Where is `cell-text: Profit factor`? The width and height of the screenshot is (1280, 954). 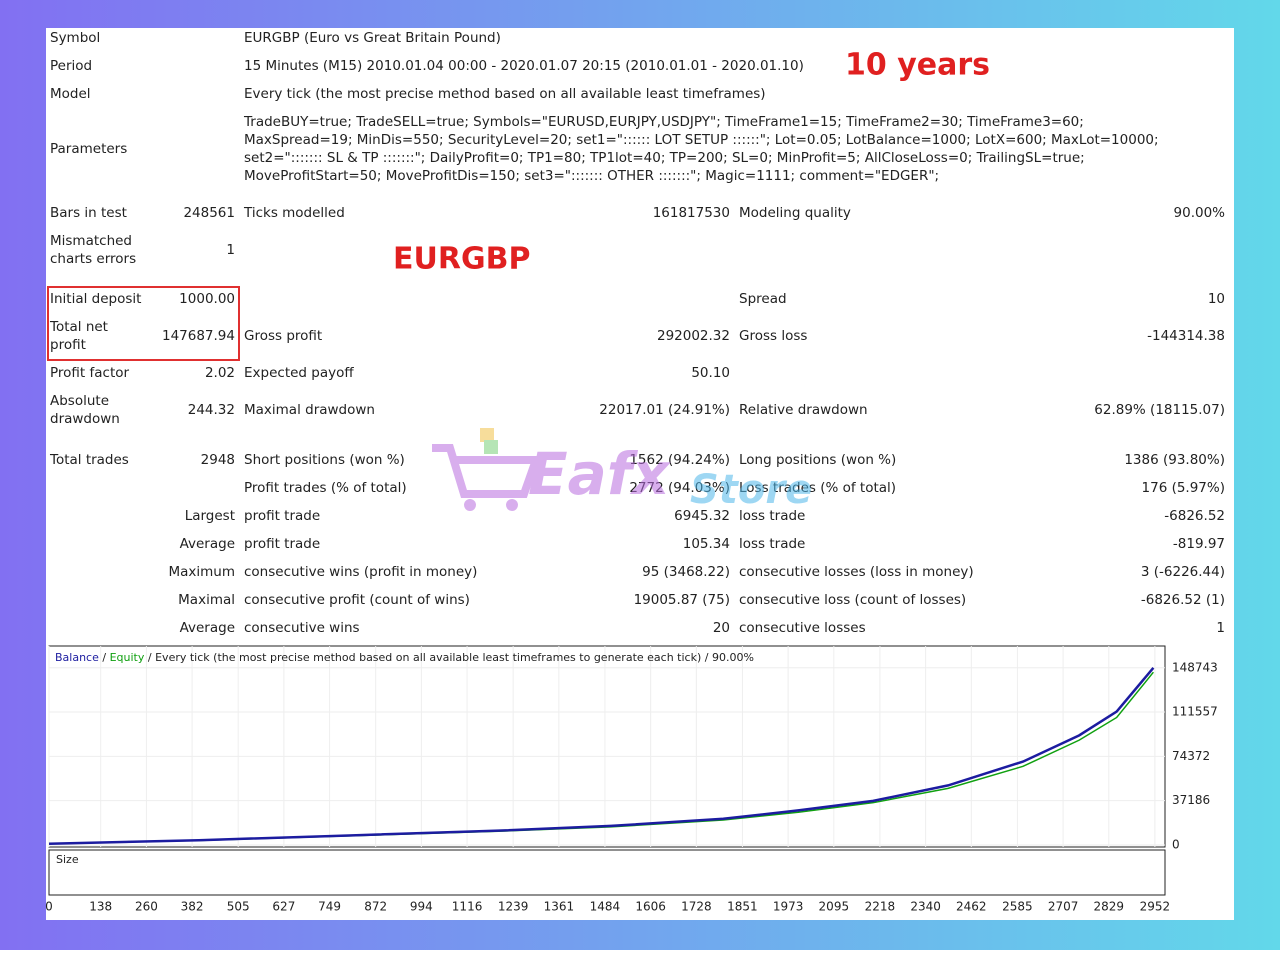 cell-text: Profit factor is located at coordinates (90, 373).